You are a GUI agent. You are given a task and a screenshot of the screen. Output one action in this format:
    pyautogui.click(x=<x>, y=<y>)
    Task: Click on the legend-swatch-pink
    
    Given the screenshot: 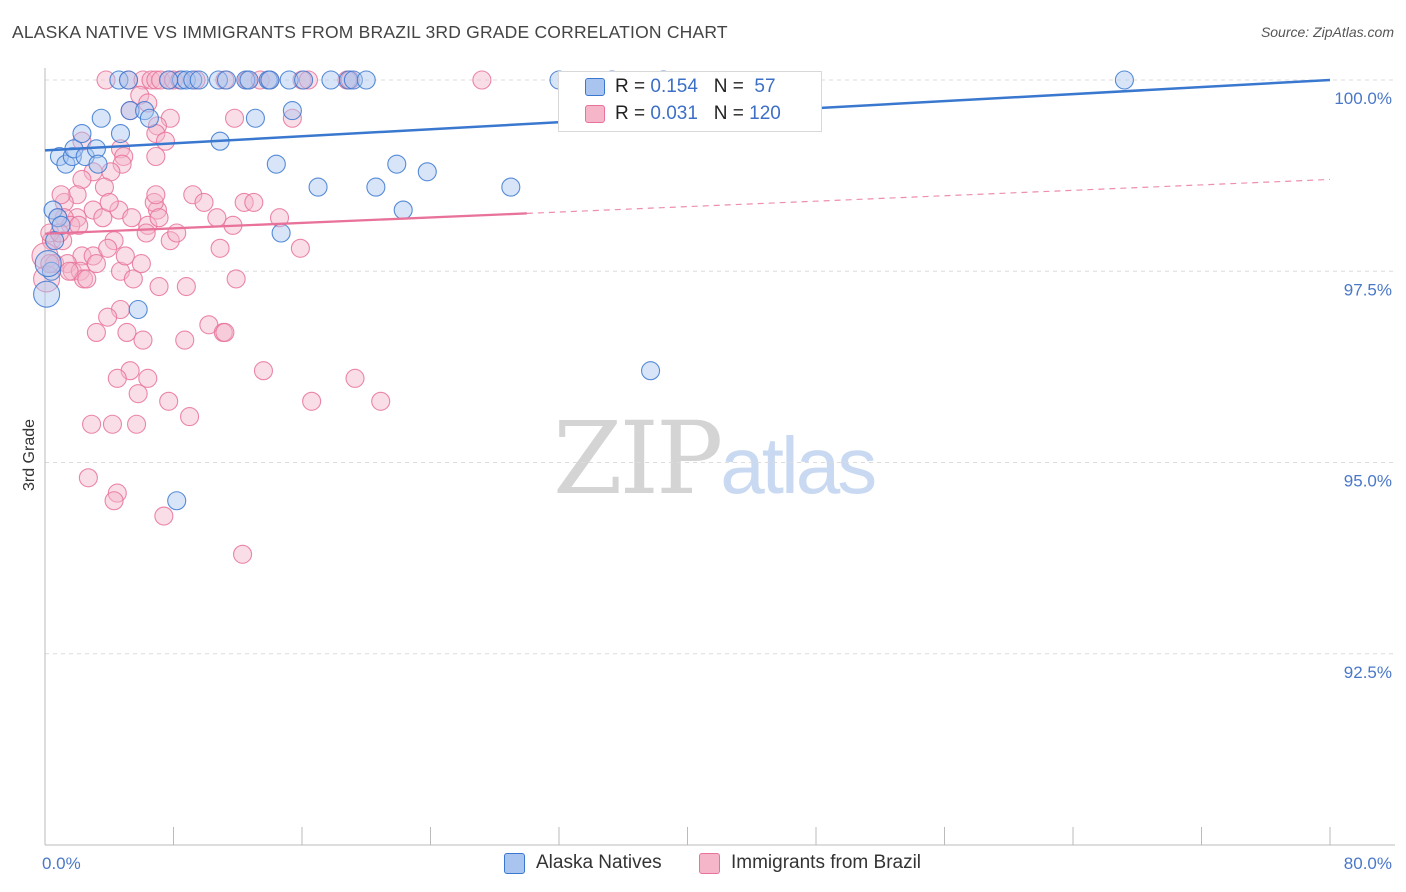 What is the action you would take?
    pyautogui.click(x=595, y=114)
    